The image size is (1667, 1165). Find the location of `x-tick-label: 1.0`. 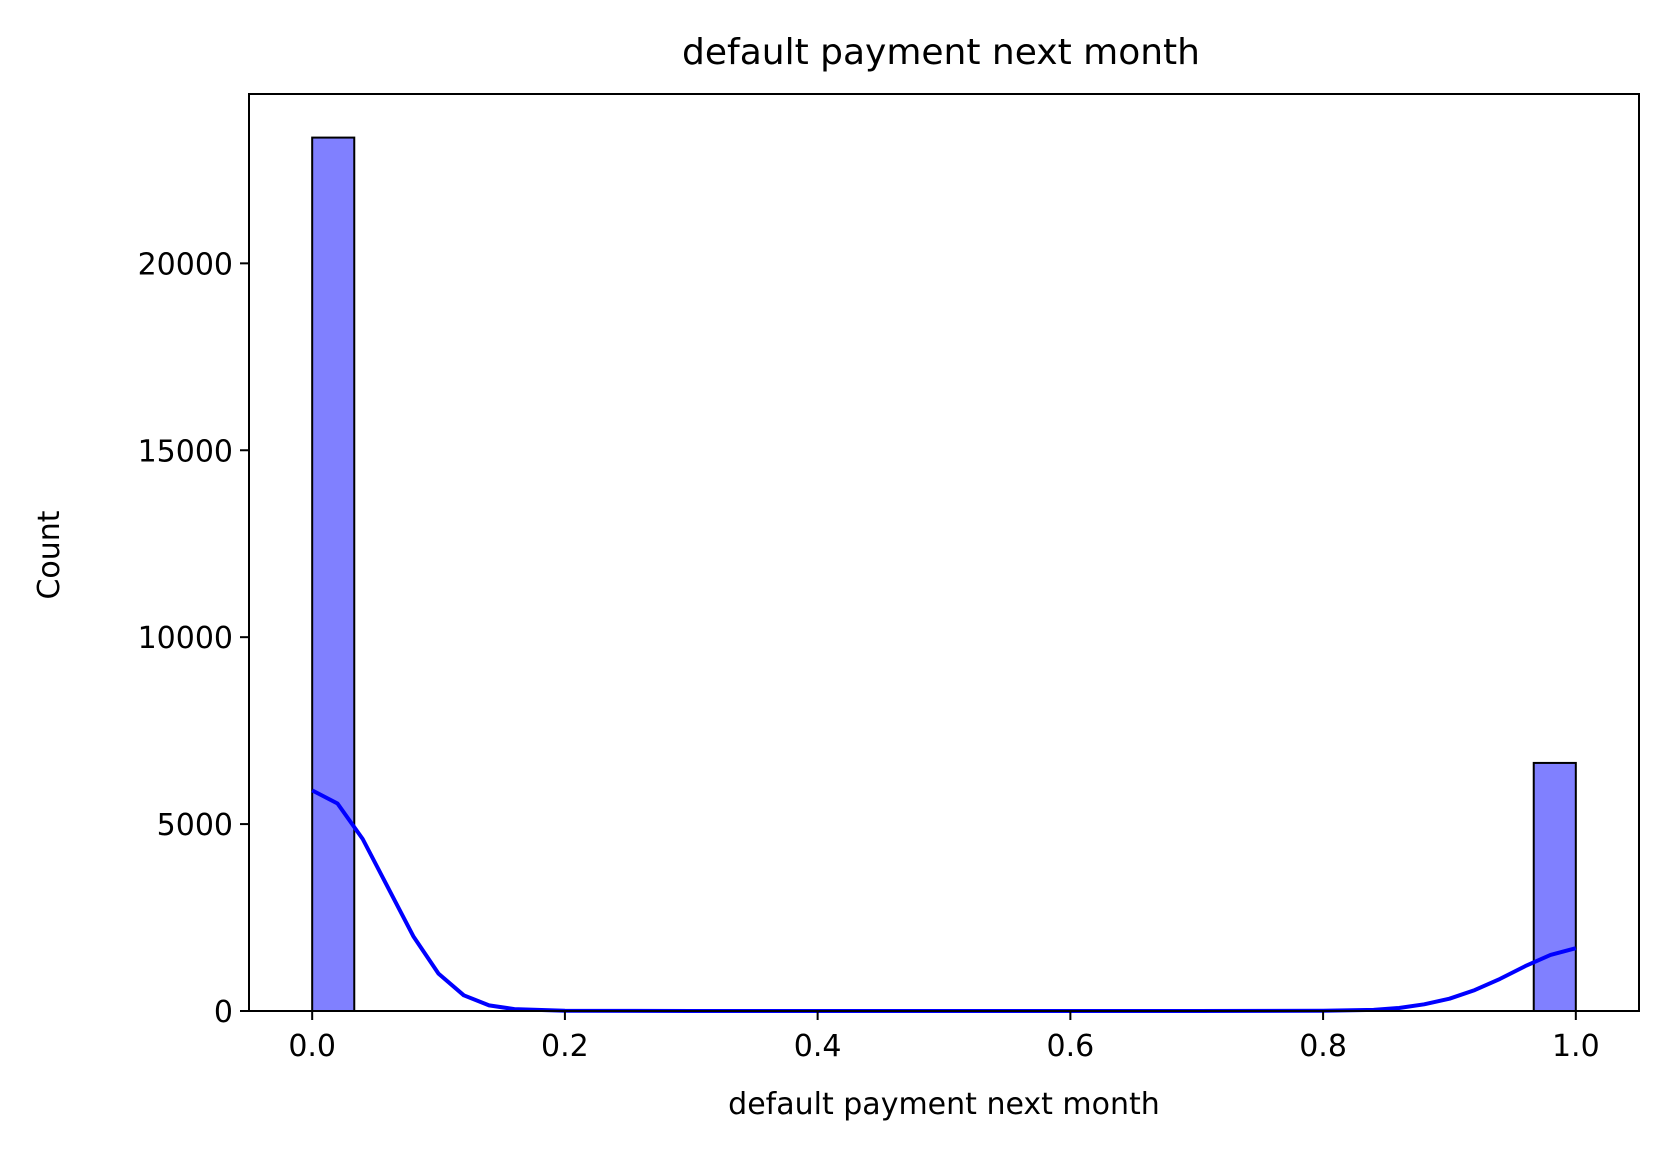

x-tick-label: 1.0 is located at coordinates (1576, 1046).